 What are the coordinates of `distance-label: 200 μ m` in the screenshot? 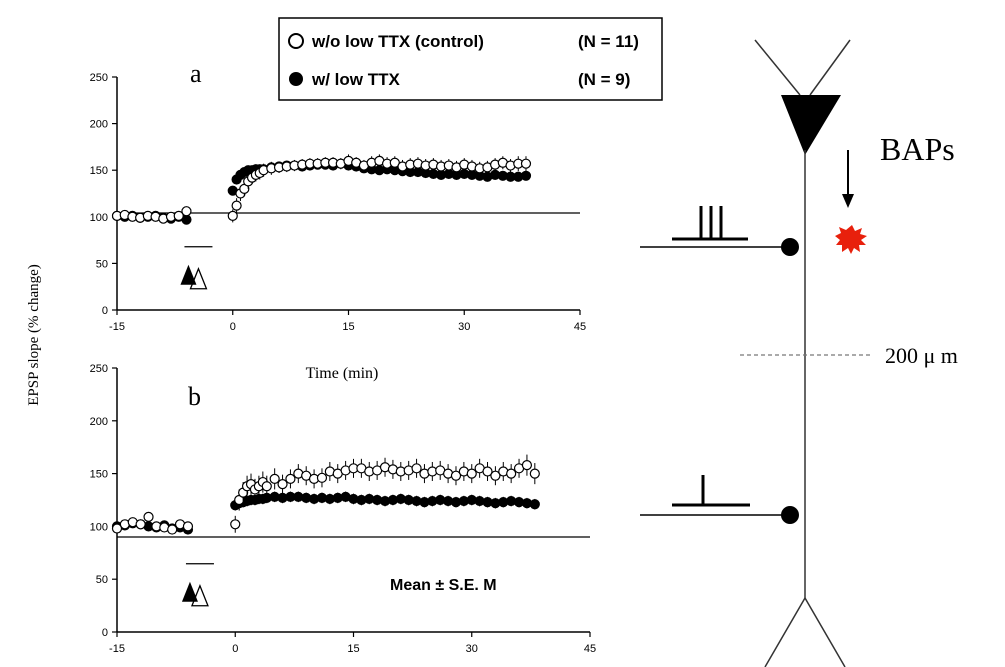 It's located at (921, 355).